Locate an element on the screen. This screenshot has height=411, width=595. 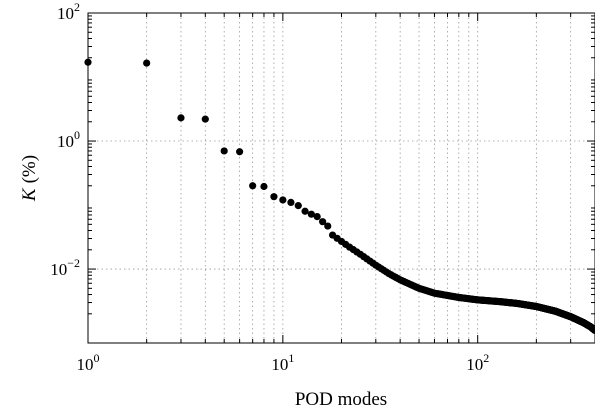
y-tick-label: 10⁰ is located at coordinates (68, 139).